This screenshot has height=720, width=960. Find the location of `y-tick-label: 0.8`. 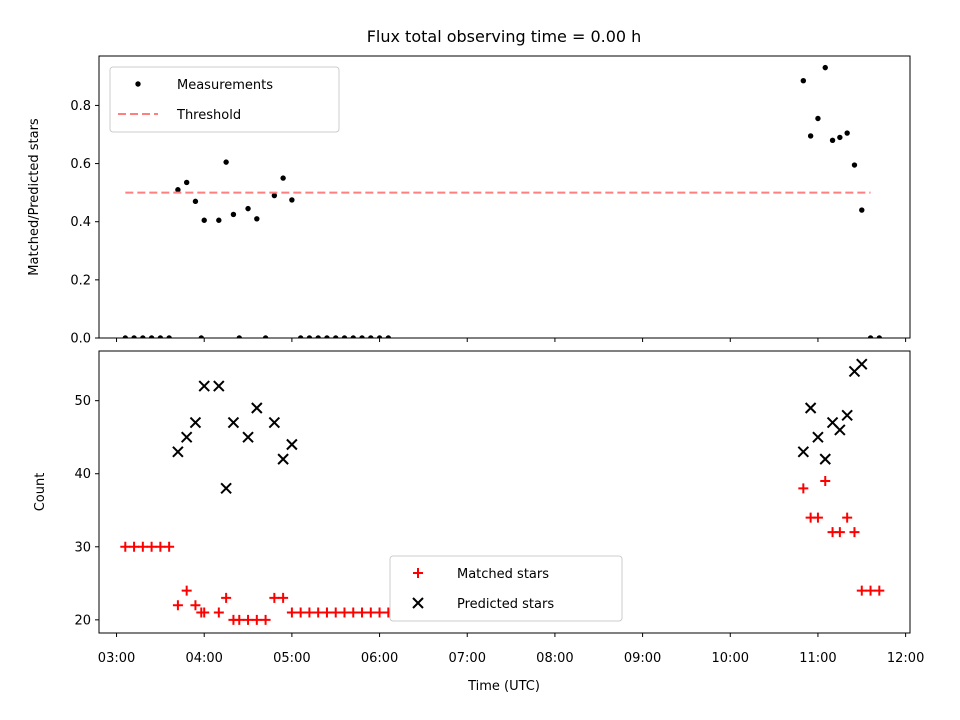

y-tick-label: 0.8 is located at coordinates (80, 106).